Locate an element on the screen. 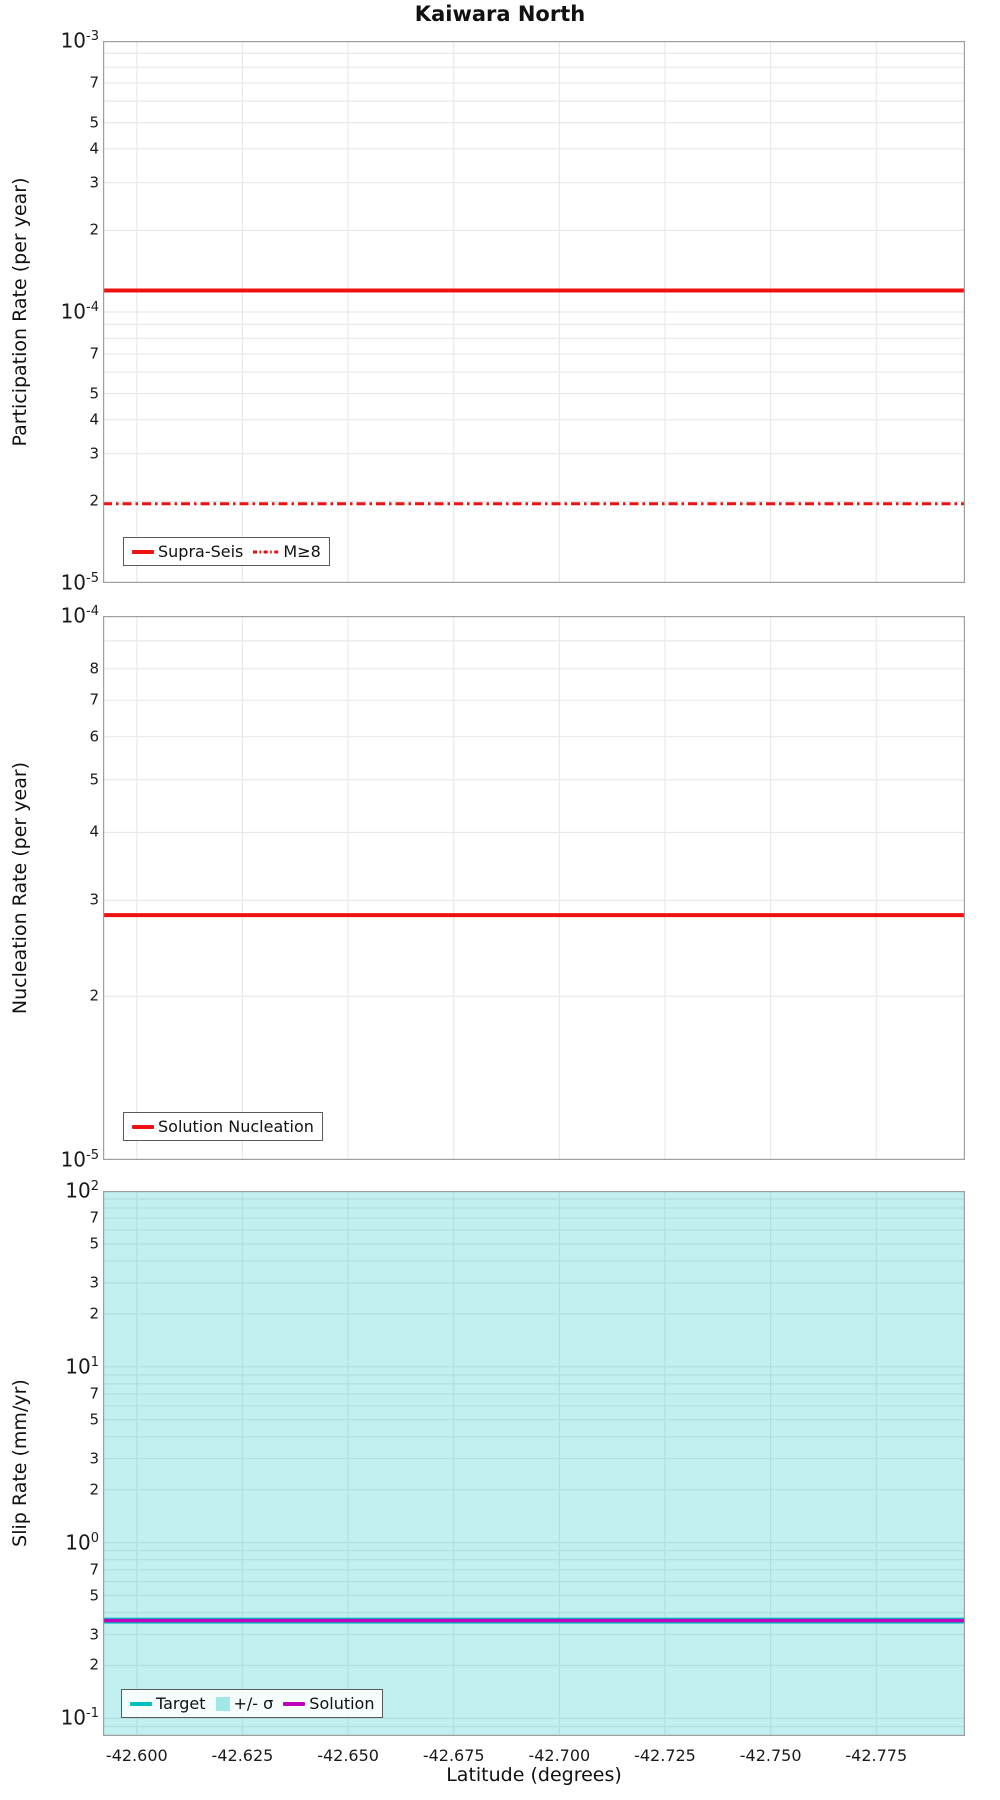 The image size is (1000, 1800). y-tick-label-major: 10⁻³ is located at coordinates (79, 40).